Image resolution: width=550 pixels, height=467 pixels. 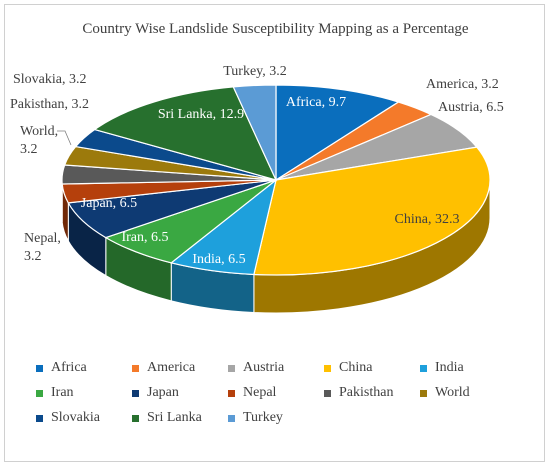 I want to click on legend-item-austria: Austria, so click(x=276, y=368).